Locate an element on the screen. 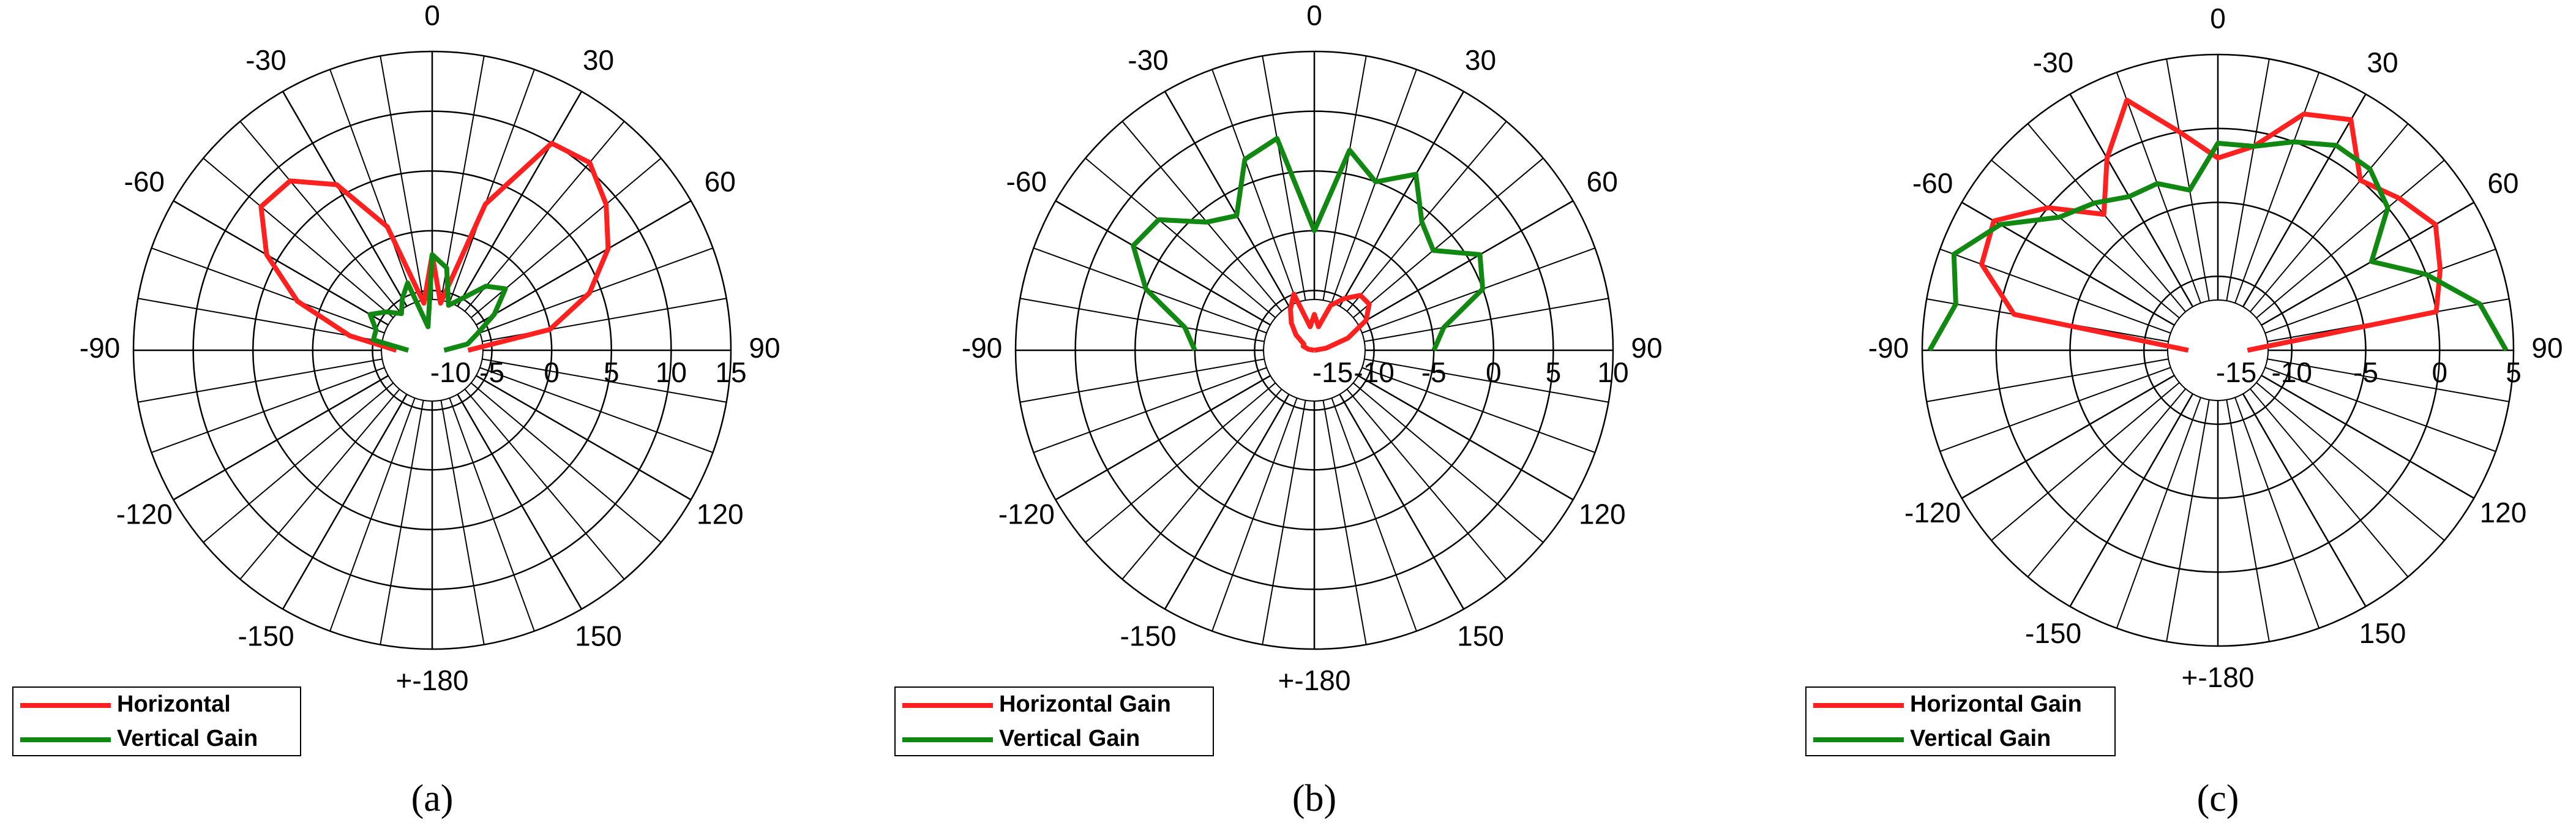 The width and height of the screenshot is (2576, 831). theta-tick-label: 120 is located at coordinates (1603, 514).